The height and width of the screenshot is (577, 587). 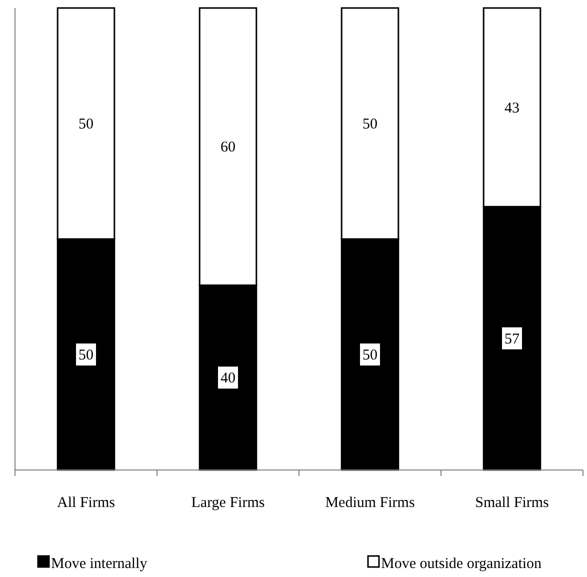 I want to click on x-tick-label: All Firms, so click(x=86, y=503).